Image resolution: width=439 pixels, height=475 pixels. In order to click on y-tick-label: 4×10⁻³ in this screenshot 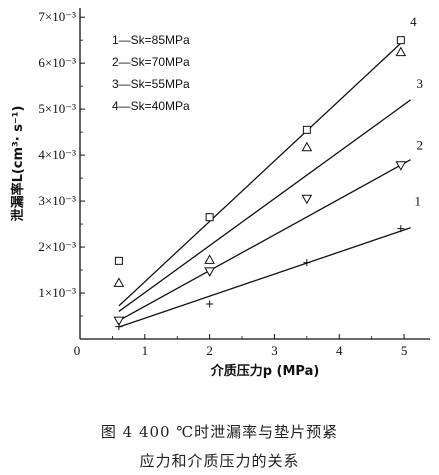, I will do `click(57, 154)`.